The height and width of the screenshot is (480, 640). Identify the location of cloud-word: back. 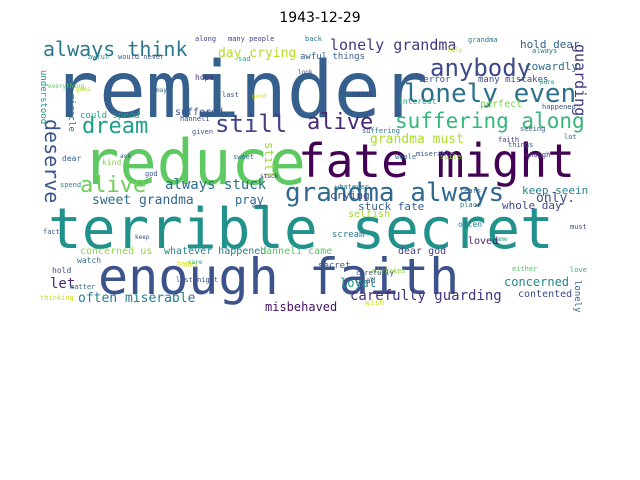
(313, 39).